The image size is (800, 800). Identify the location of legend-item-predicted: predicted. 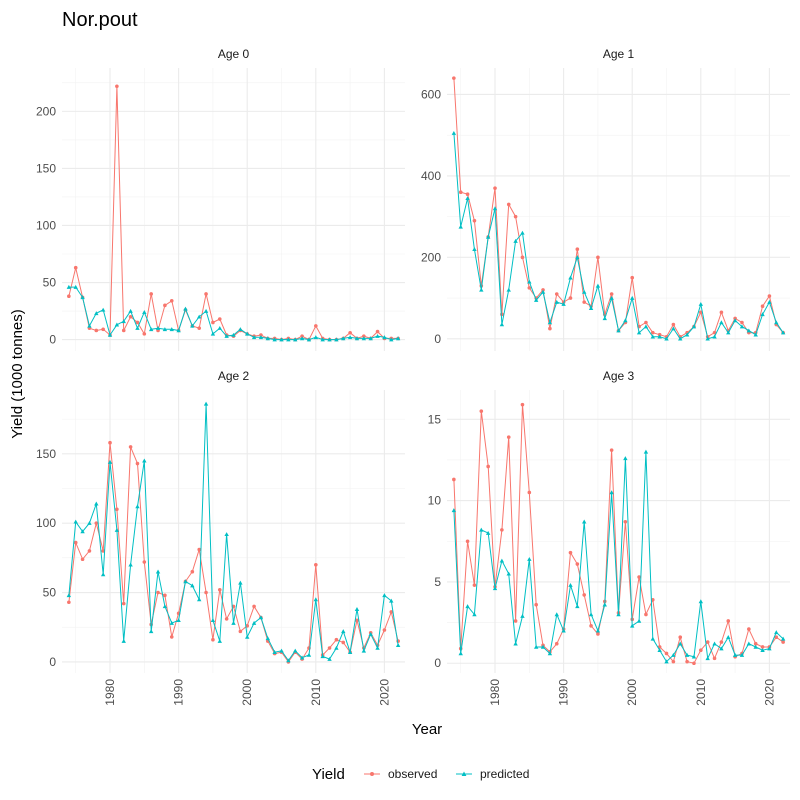
(492, 774).